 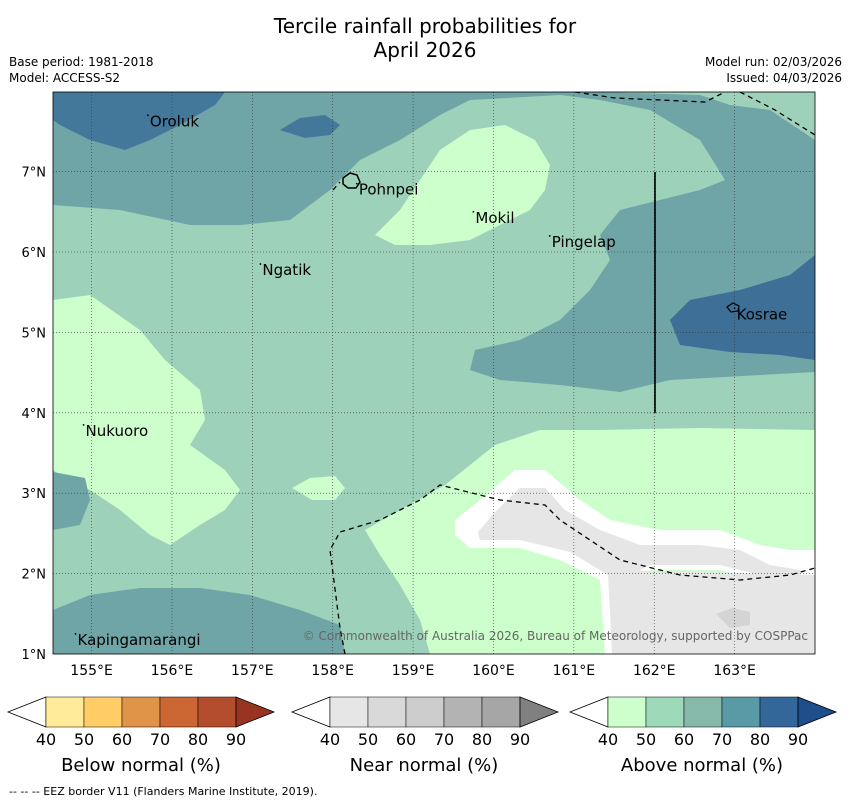 What do you see at coordinates (199, 621) in the screenshot?
I see `field-above-60-south` at bounding box center [199, 621].